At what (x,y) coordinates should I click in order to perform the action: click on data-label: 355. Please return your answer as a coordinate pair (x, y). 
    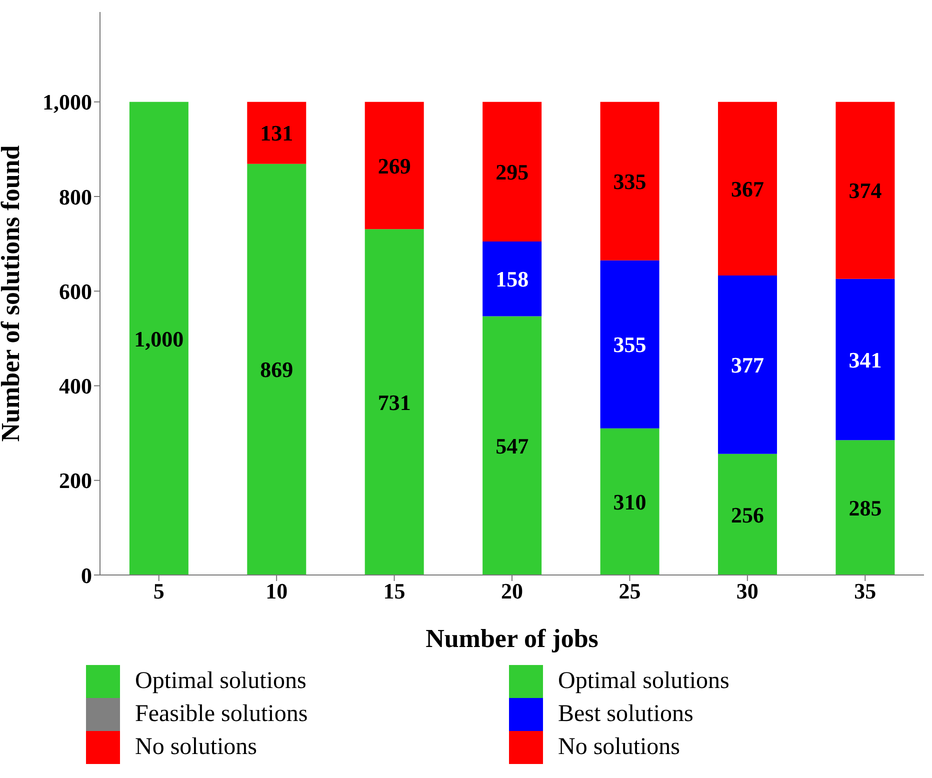
    Looking at the image, I should click on (629, 345).